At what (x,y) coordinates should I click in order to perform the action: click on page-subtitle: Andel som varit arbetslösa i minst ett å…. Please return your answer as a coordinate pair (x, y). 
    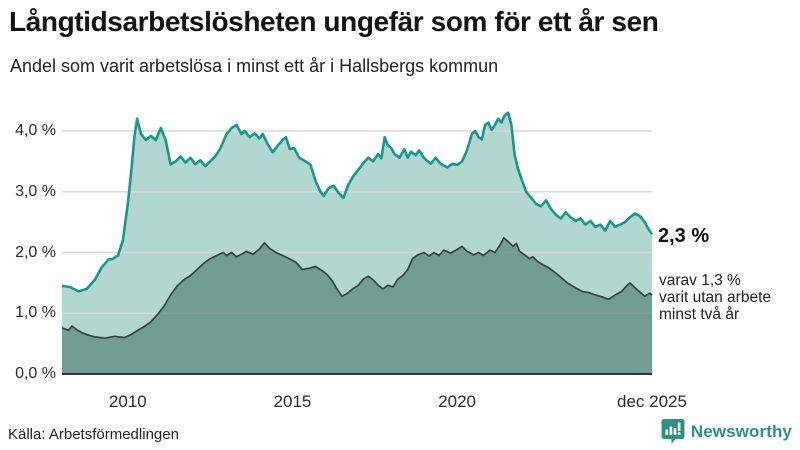
    Looking at the image, I should click on (254, 66).